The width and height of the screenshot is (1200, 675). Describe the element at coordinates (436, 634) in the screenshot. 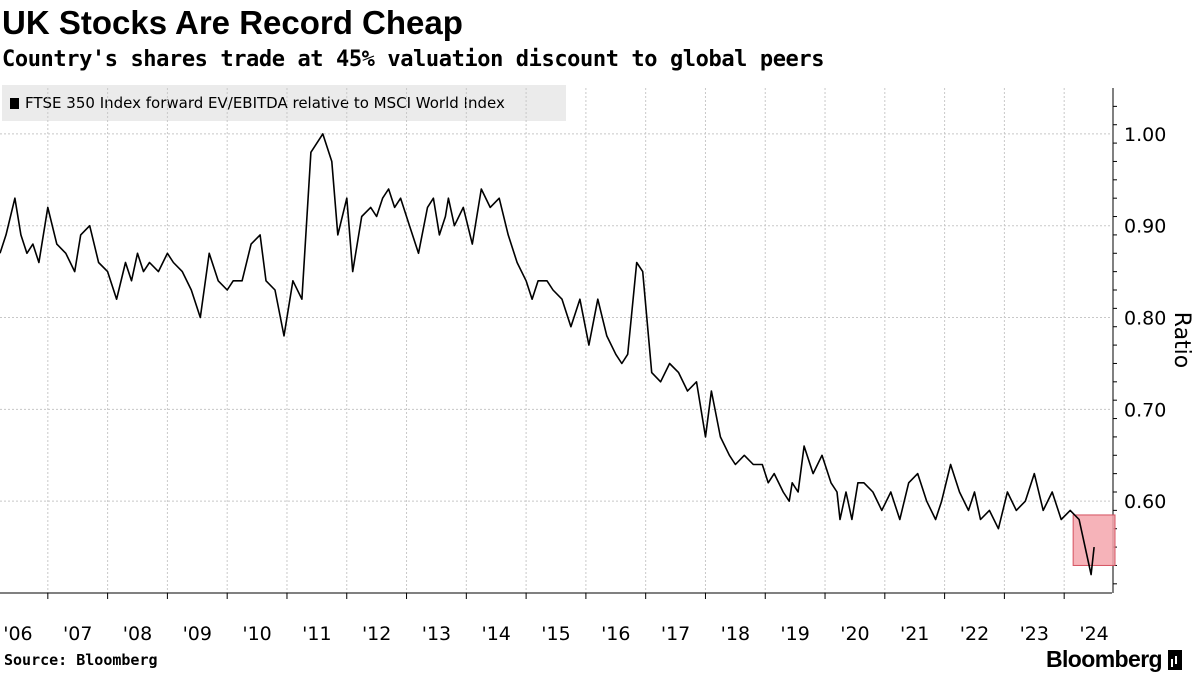

I see `x-tick-label: '13` at that location.